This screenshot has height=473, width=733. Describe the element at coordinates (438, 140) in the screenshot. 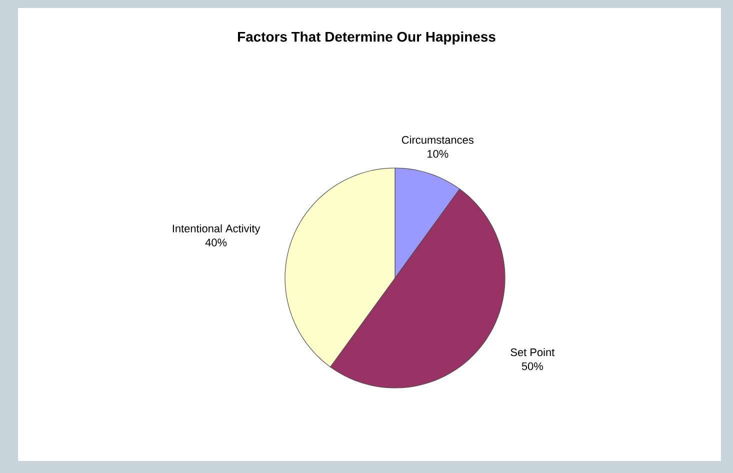

I see `slice-label: Circumstances` at that location.